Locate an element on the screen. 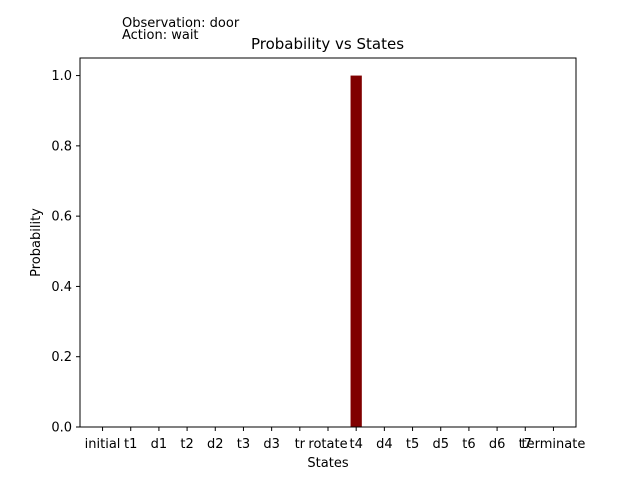  y-tick-label: 0.4 is located at coordinates (61, 287).